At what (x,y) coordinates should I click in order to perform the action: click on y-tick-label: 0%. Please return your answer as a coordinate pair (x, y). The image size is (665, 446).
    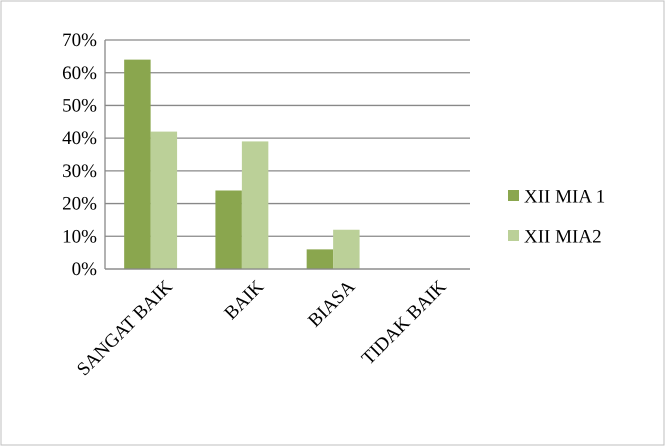
    Looking at the image, I should click on (85, 269).